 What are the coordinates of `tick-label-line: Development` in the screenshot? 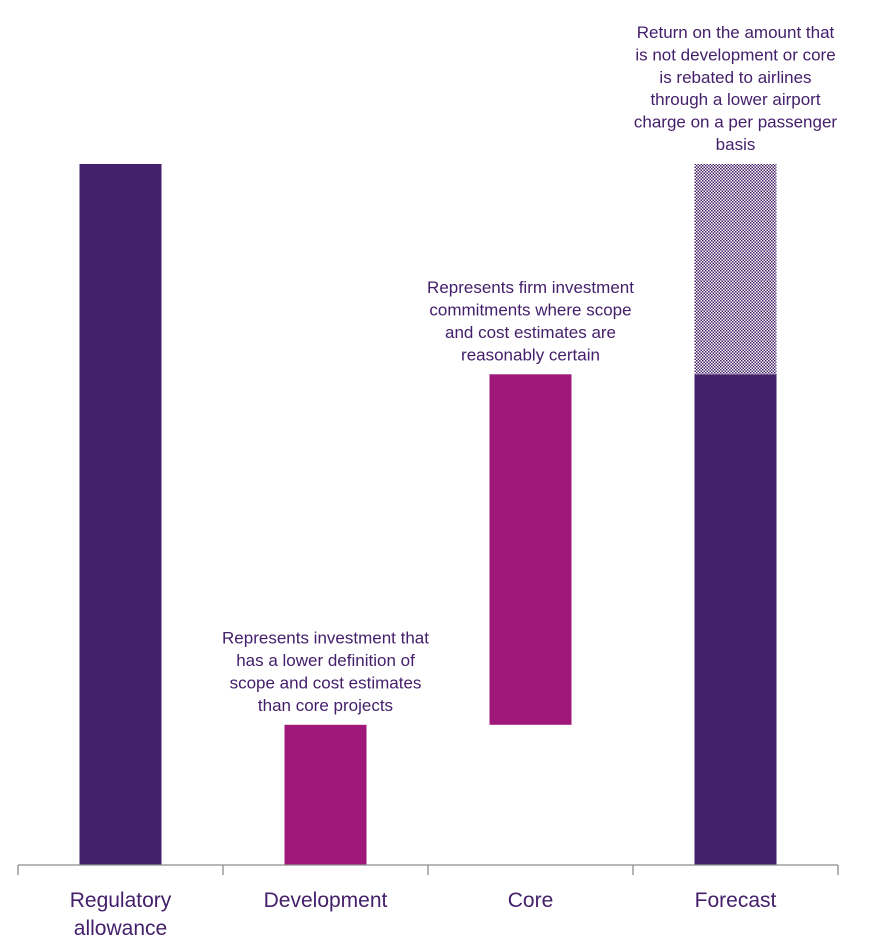 It's located at (326, 900).